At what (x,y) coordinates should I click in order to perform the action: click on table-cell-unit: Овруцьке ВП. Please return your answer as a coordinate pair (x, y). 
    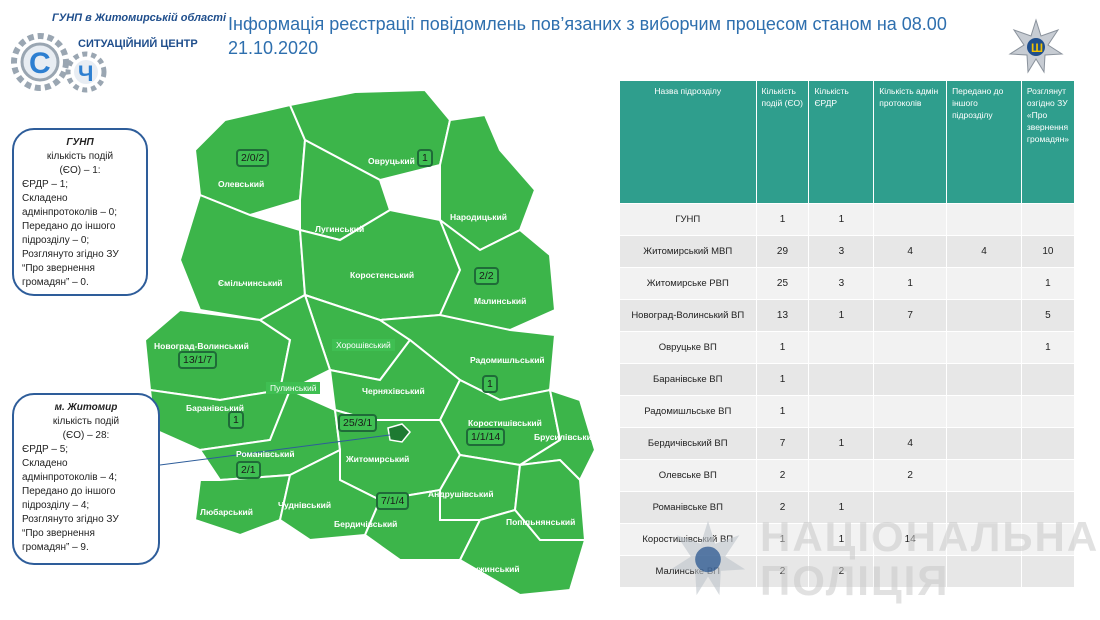
    Looking at the image, I should click on (688, 347).